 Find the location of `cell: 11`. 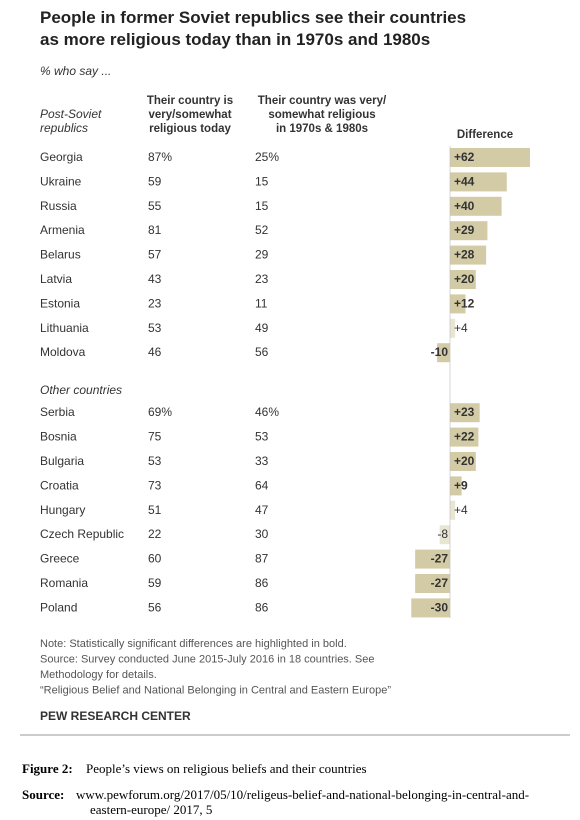

cell: 11 is located at coordinates (261, 303).